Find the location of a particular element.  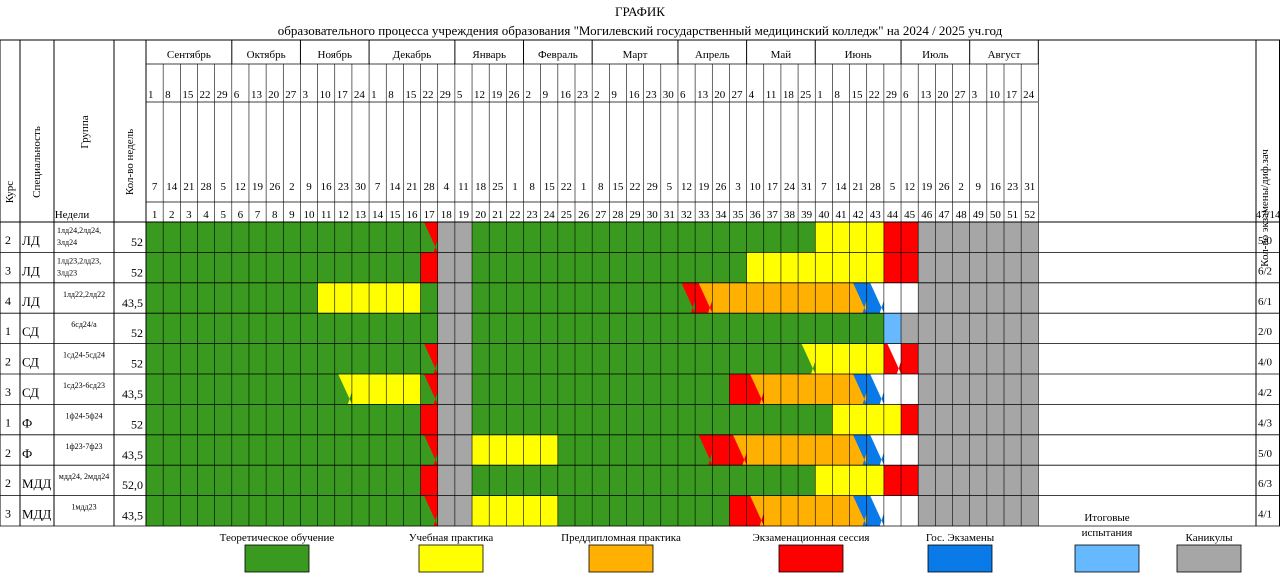

legend-label: испытания is located at coordinates (1107, 533).